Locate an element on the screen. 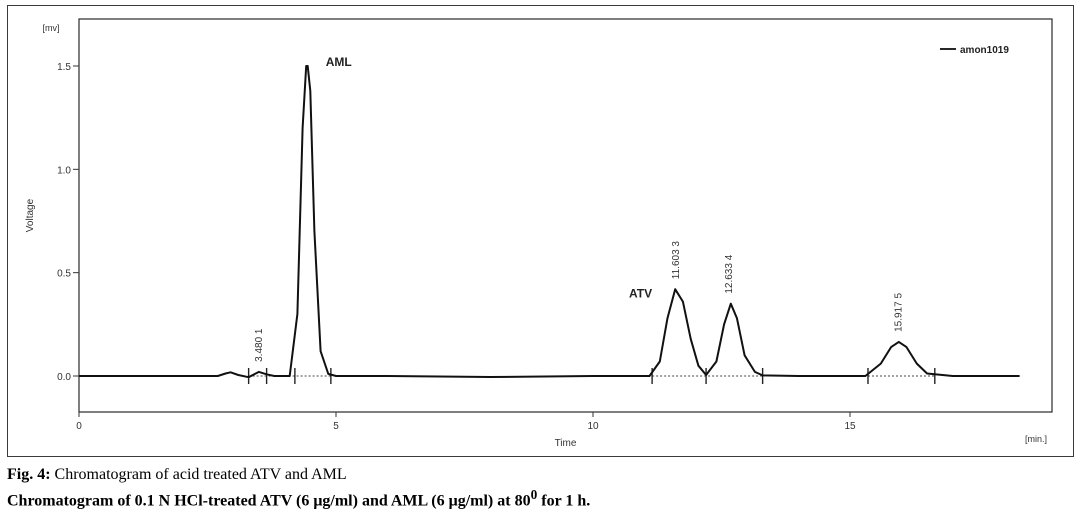  peak-retention-label: 3.480 1 is located at coordinates (259, 345).